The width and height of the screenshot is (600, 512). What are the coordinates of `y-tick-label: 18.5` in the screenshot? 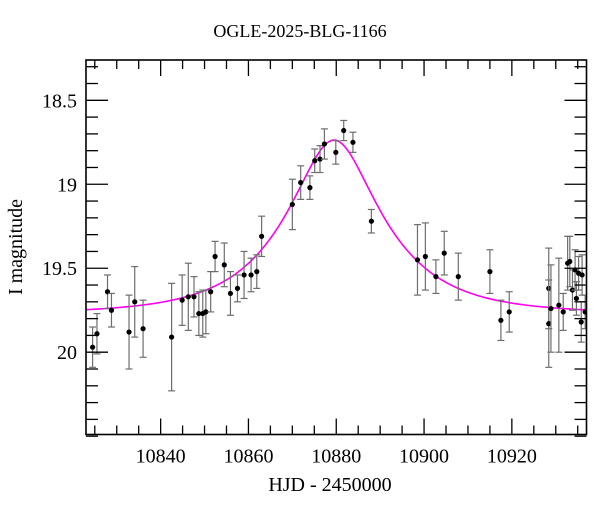 It's located at (59, 101).